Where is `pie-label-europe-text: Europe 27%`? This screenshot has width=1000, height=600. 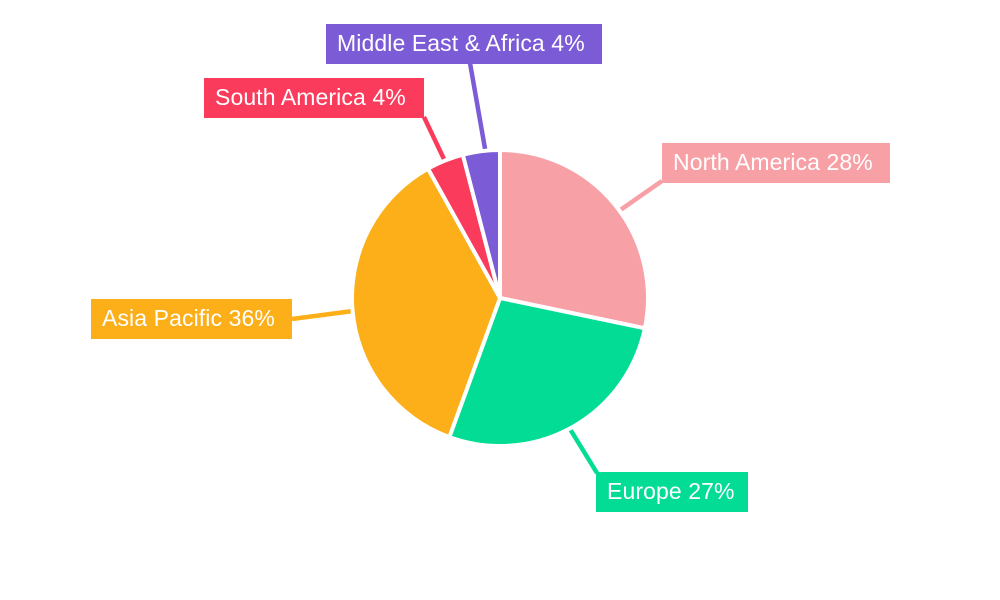 pie-label-europe-text: Europe 27% is located at coordinates (671, 490).